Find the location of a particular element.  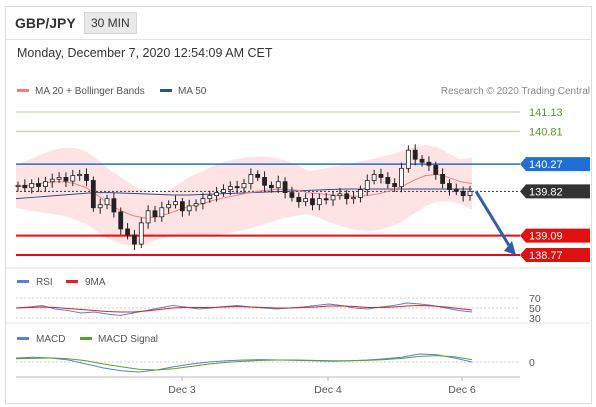

timeframe-badge: 30 MIN is located at coordinates (110, 23).